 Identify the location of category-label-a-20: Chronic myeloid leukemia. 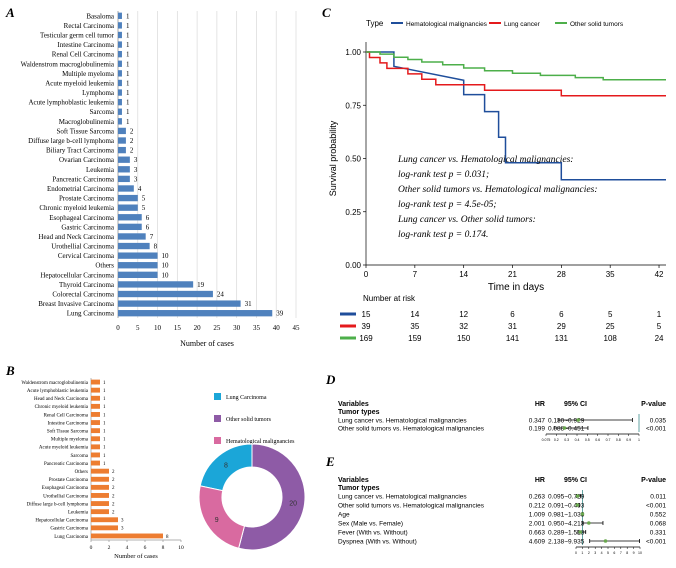
(77, 208).